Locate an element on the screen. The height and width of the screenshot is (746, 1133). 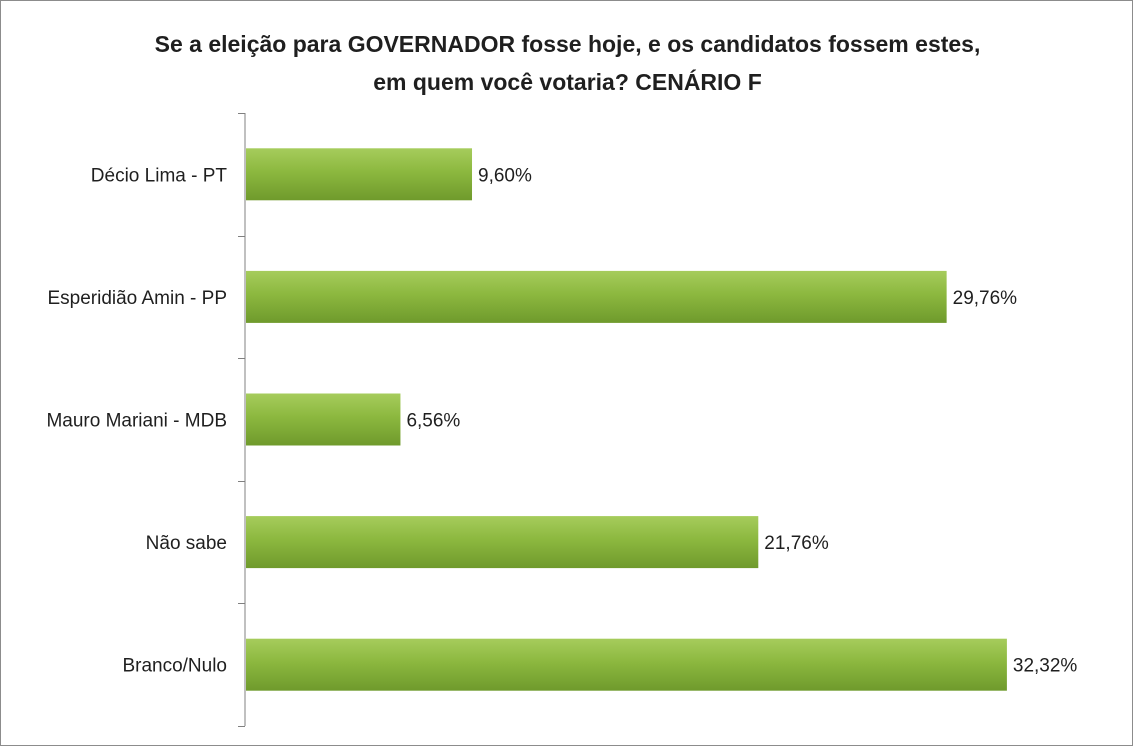
data-label: 29,76% is located at coordinates (985, 298).